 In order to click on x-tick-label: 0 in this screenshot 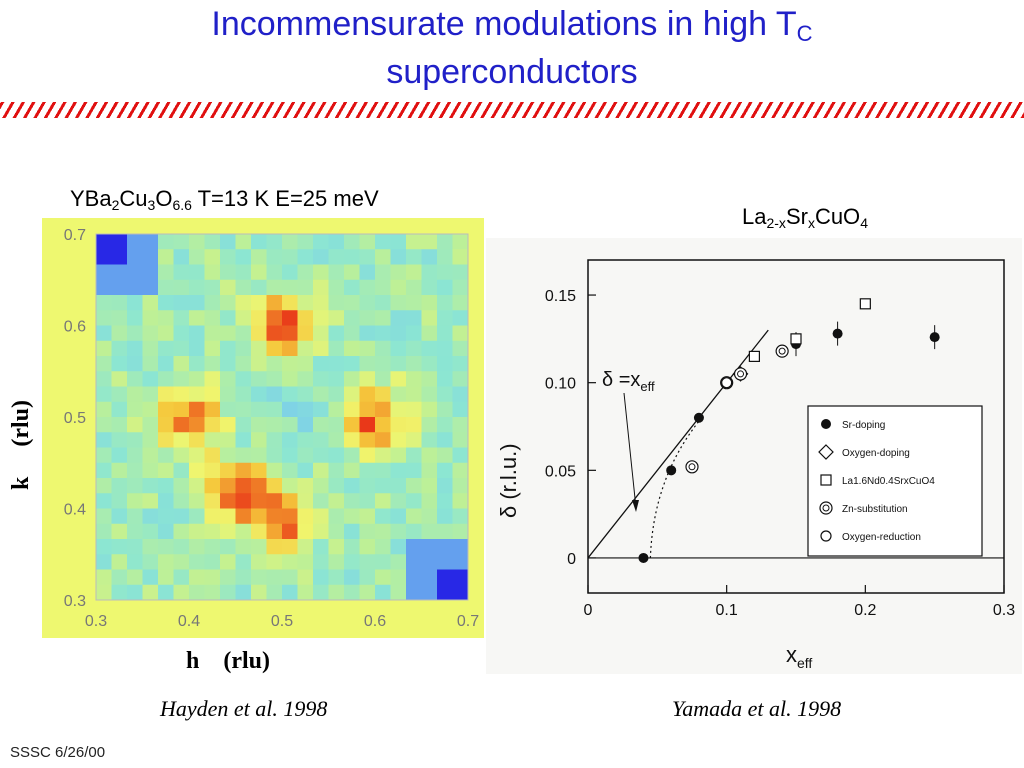, I will do `click(588, 610)`.